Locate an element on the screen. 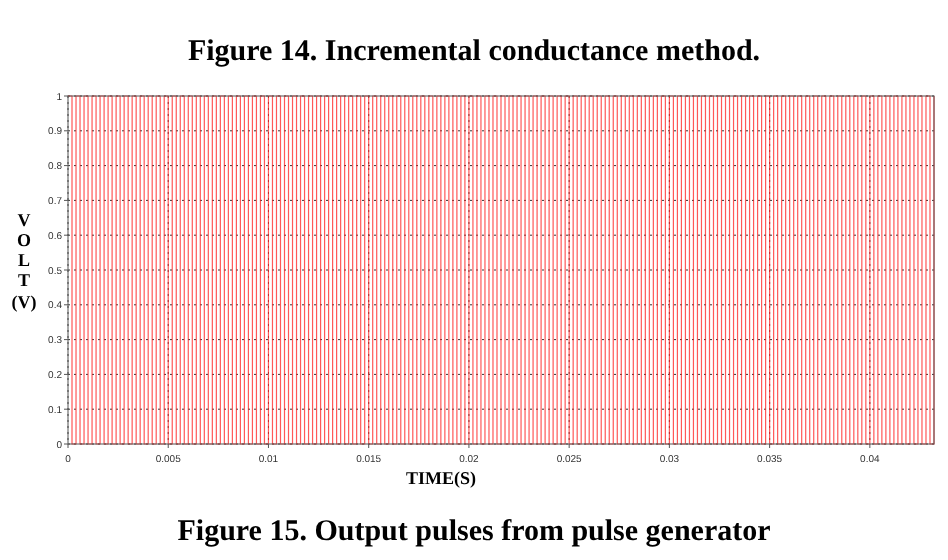 Image resolution: width=948 pixels, height=560 pixels. text: Figure 15. Output pulses from pulse generator is located at coordinates (474, 532).